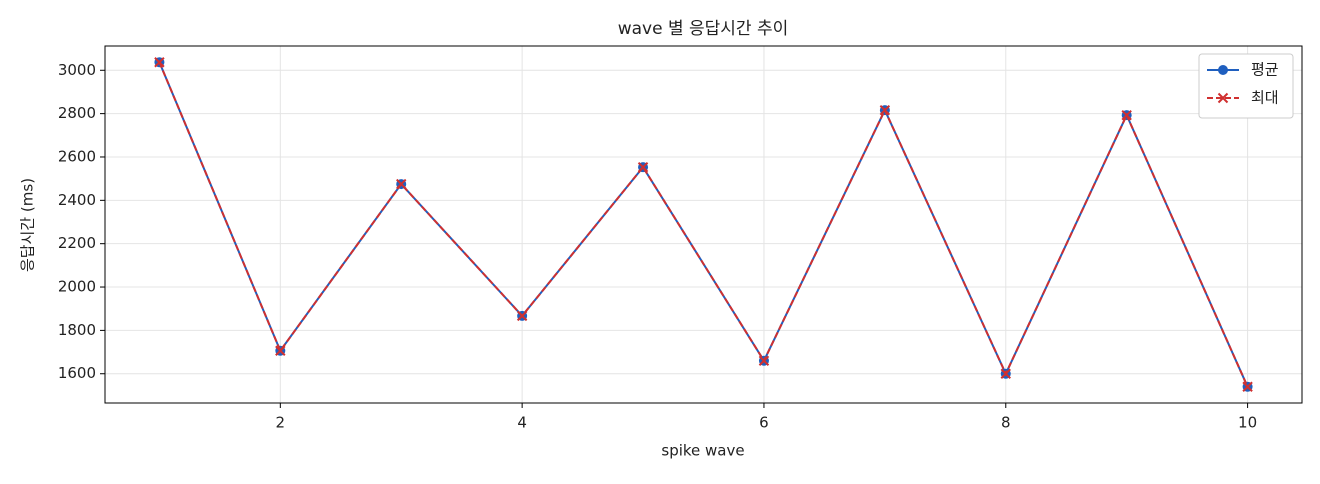  Describe the element at coordinates (1247, 423) in the screenshot. I see `x-tick-label: 10` at that location.